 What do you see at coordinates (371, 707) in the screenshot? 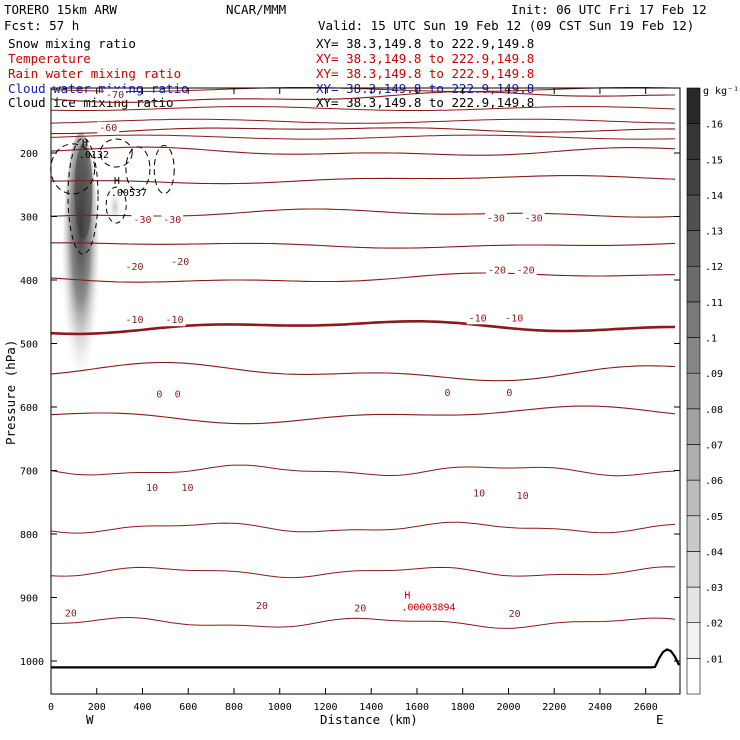
I see `x-tick-label: 1400` at bounding box center [371, 707].